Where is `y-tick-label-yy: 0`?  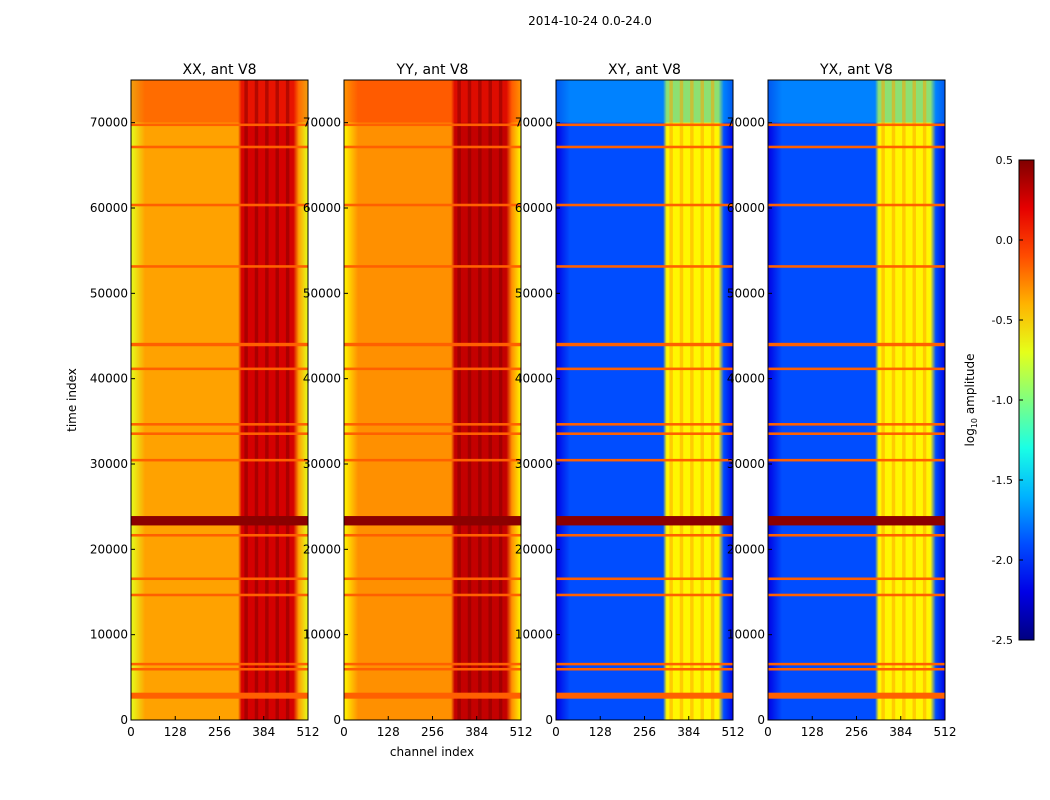 y-tick-label-yy: 0 is located at coordinates (337, 720).